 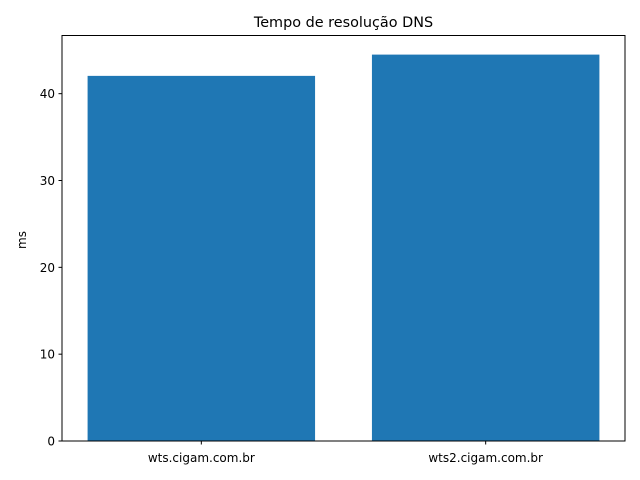 I want to click on chart-title: Tempo de resolução DNS, so click(x=343, y=23).